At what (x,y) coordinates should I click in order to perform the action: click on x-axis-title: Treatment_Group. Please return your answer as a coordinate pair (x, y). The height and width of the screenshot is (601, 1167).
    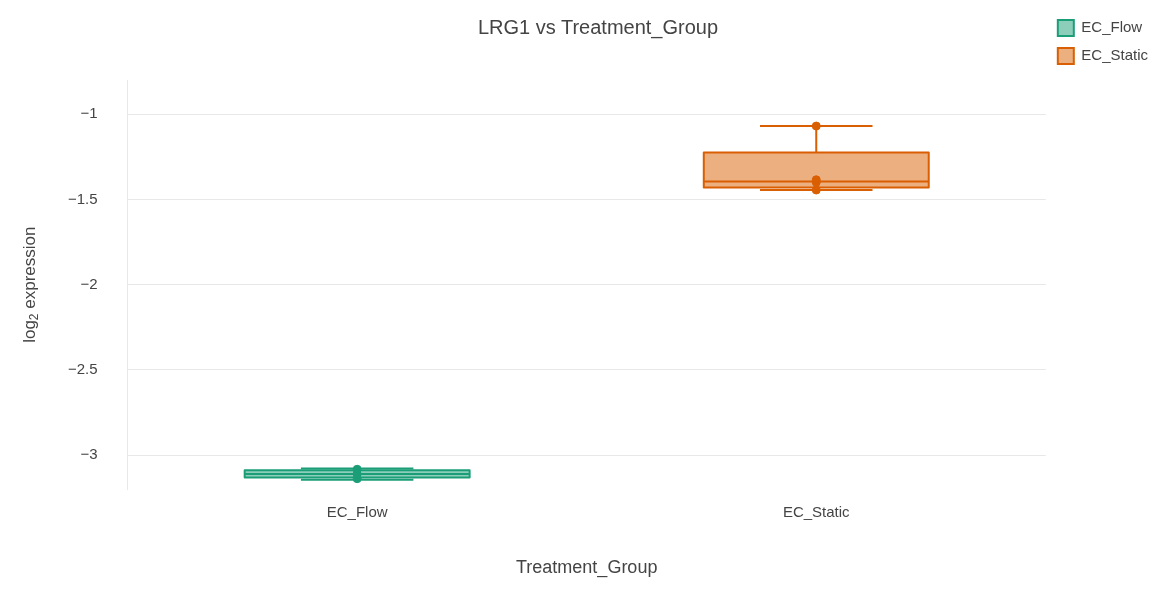
    Looking at the image, I should click on (587, 568).